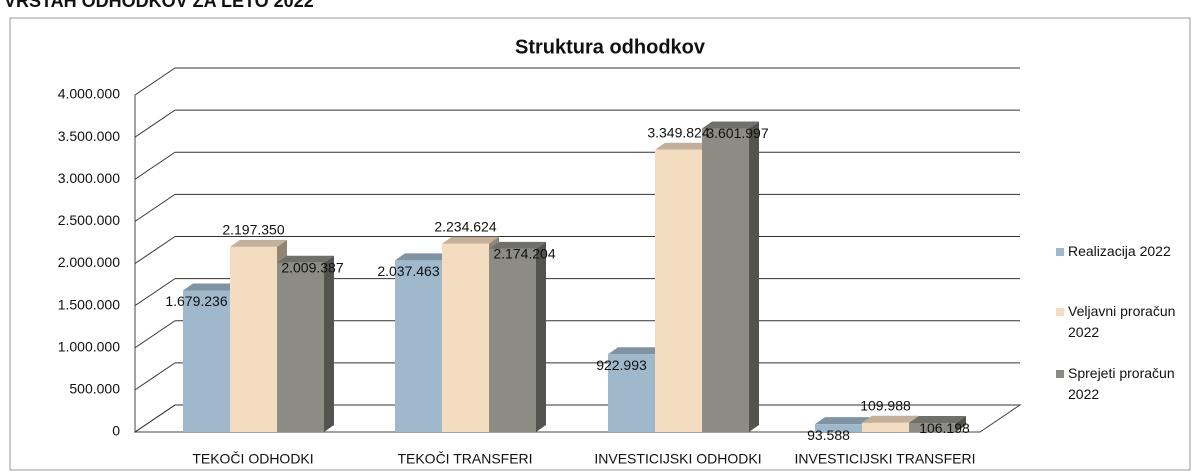 The height and width of the screenshot is (472, 1198). Describe the element at coordinates (116, 431) in the screenshot. I see `y-tick-label: 0` at that location.